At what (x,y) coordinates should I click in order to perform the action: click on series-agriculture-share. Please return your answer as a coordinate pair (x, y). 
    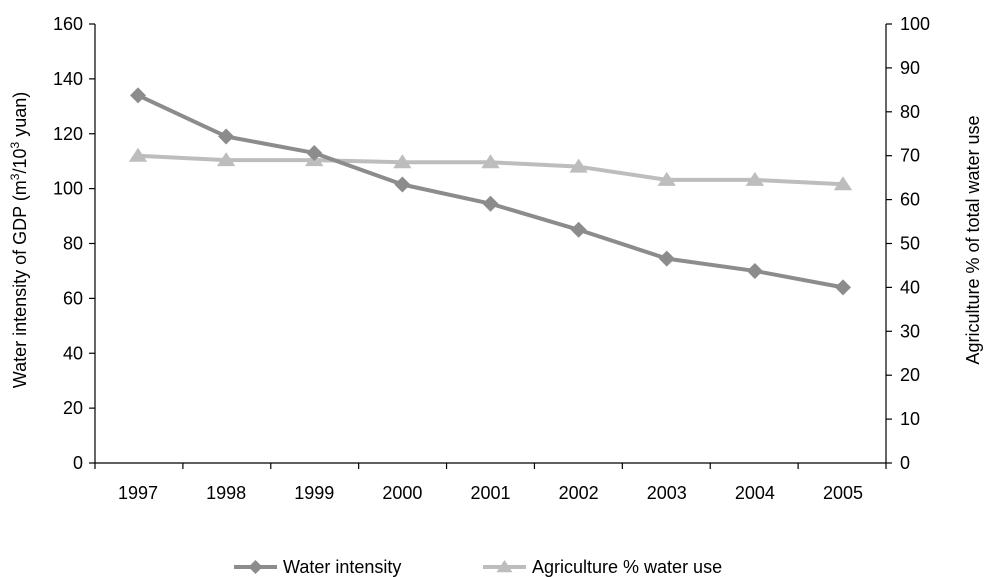
    Looking at the image, I should click on (490, 169).